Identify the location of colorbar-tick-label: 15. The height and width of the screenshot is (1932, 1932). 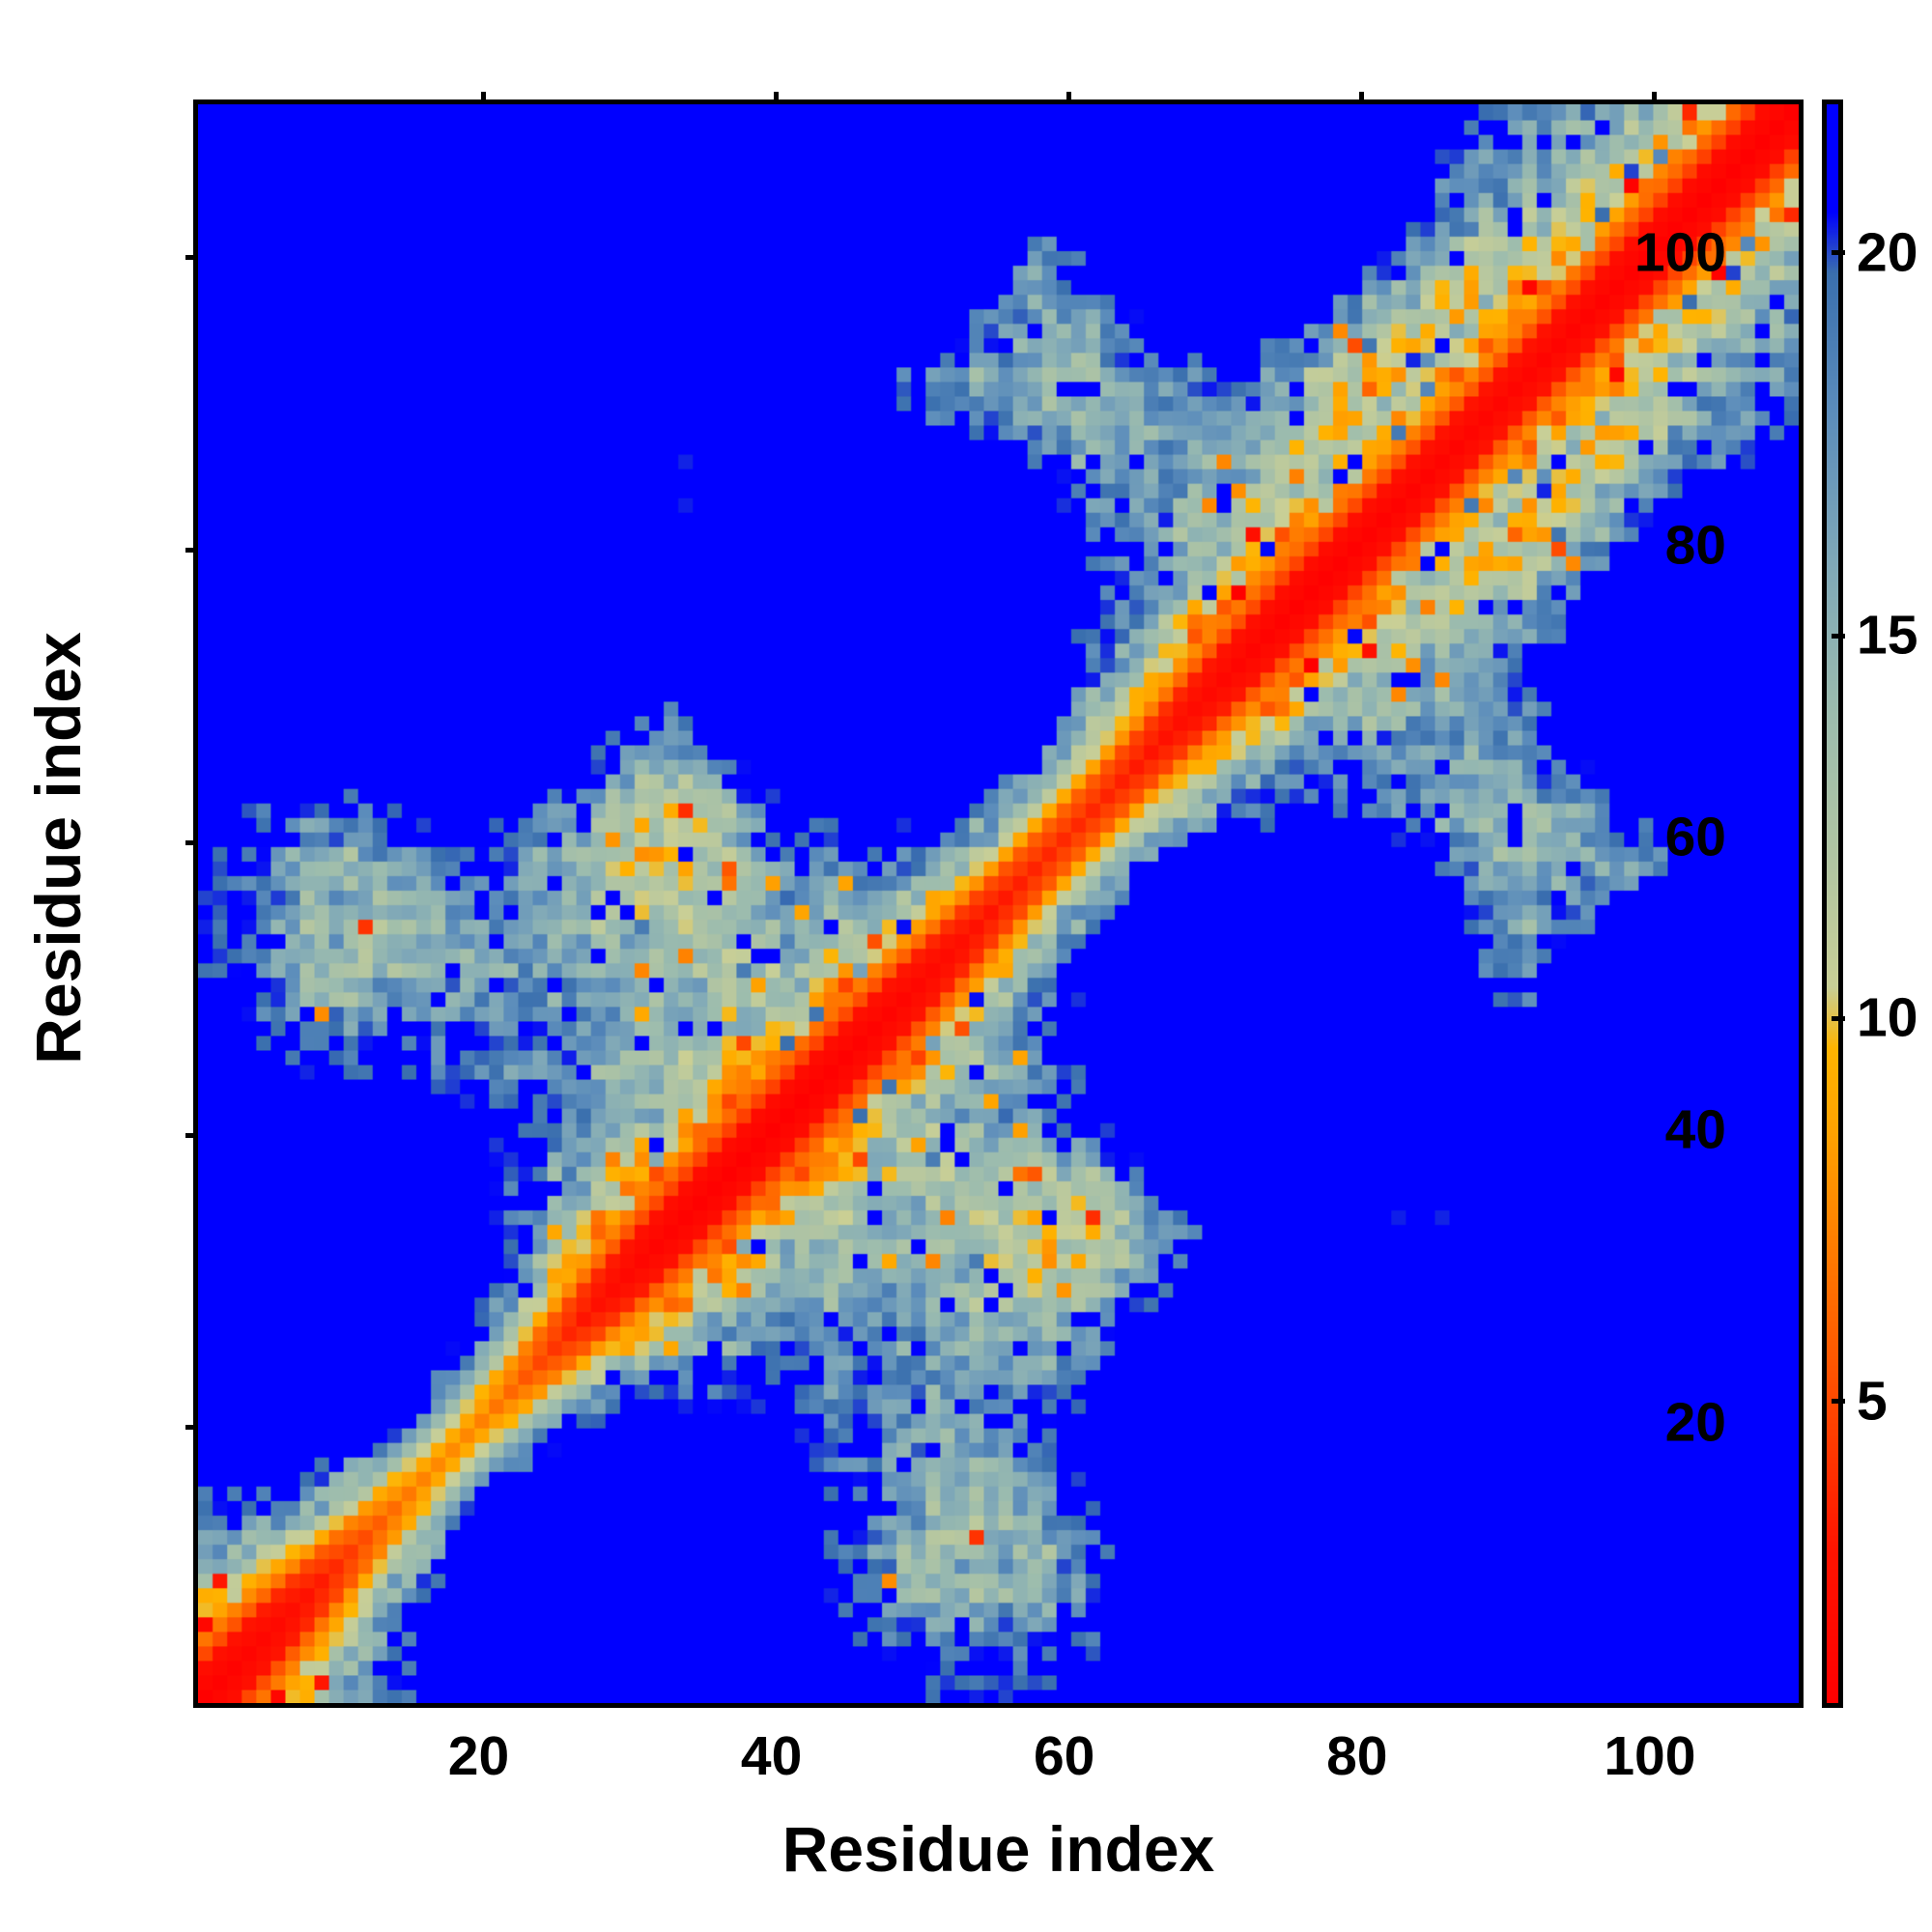
(1887, 635).